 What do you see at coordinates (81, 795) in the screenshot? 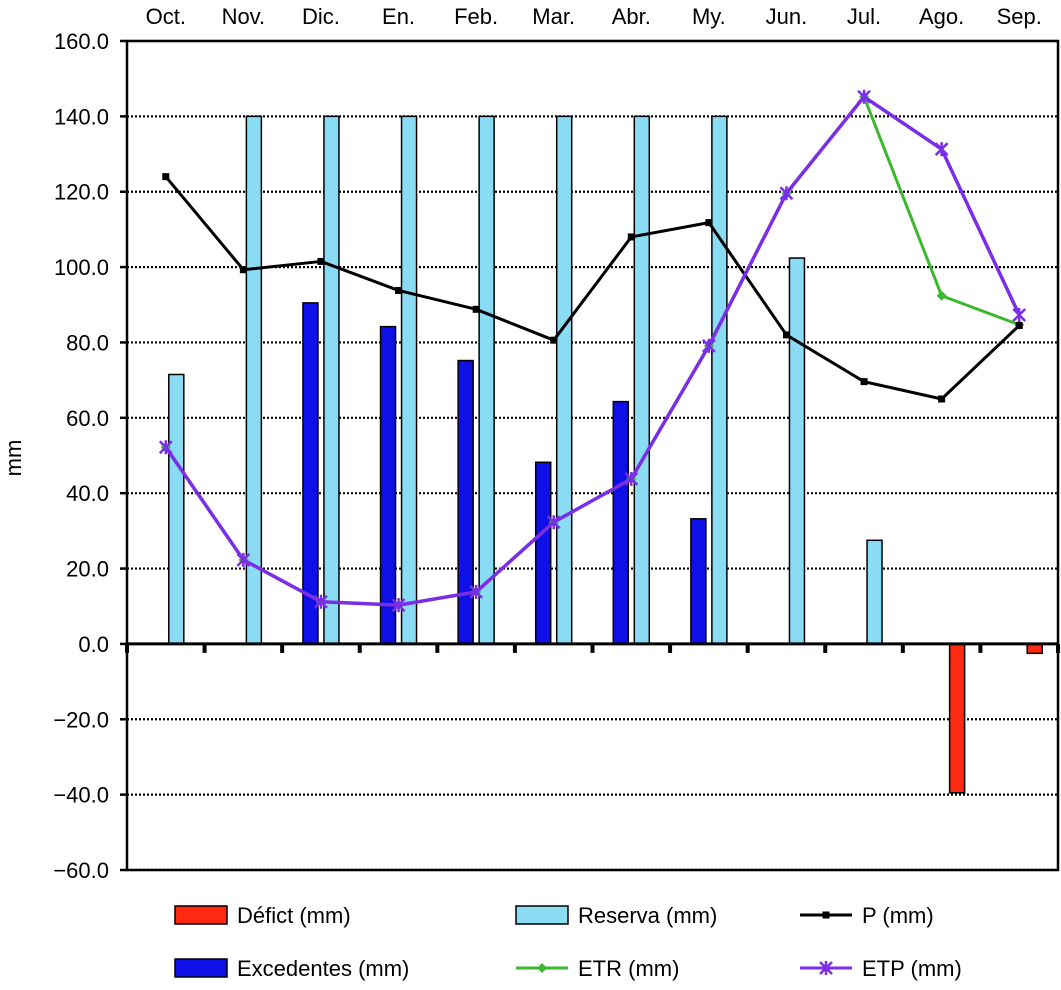
I see `y-tick-label: −40.0` at bounding box center [81, 795].